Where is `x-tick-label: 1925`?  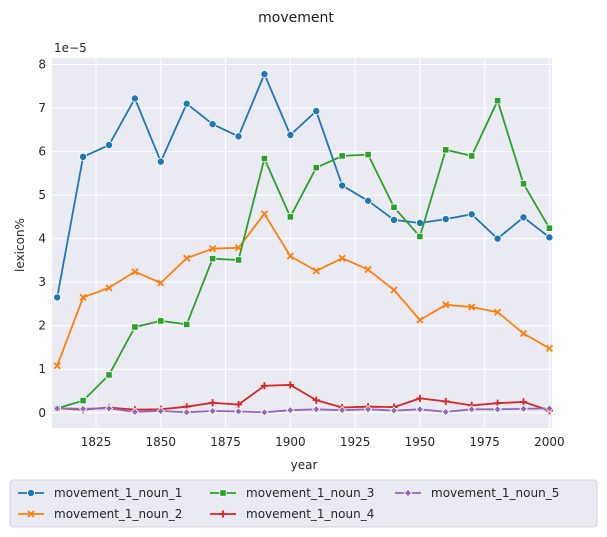
x-tick-label: 1925 is located at coordinates (355, 442).